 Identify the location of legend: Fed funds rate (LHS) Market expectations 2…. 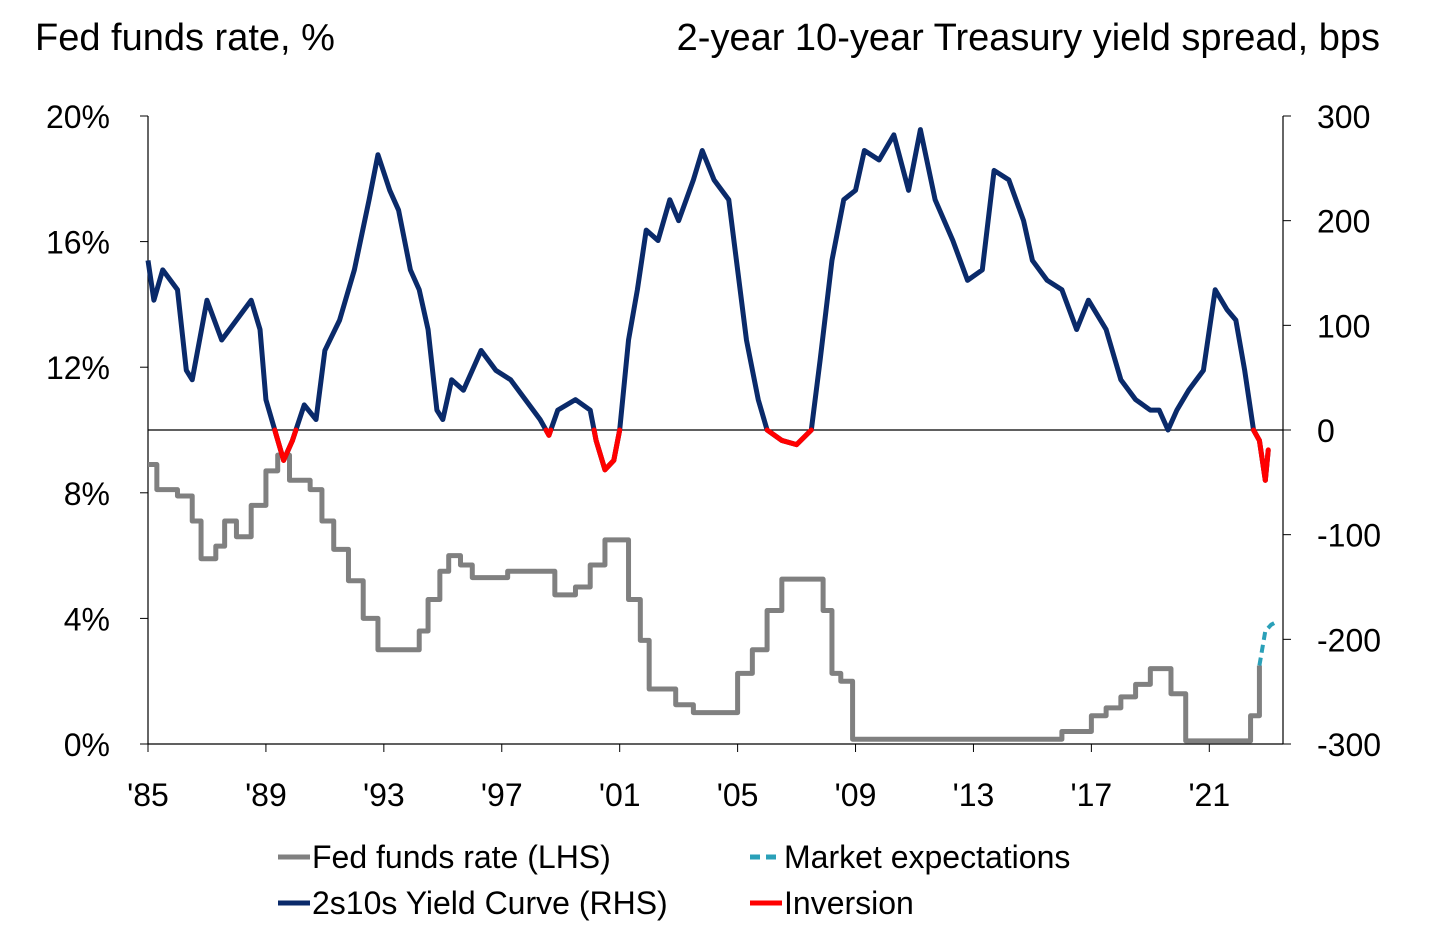
(674, 880).